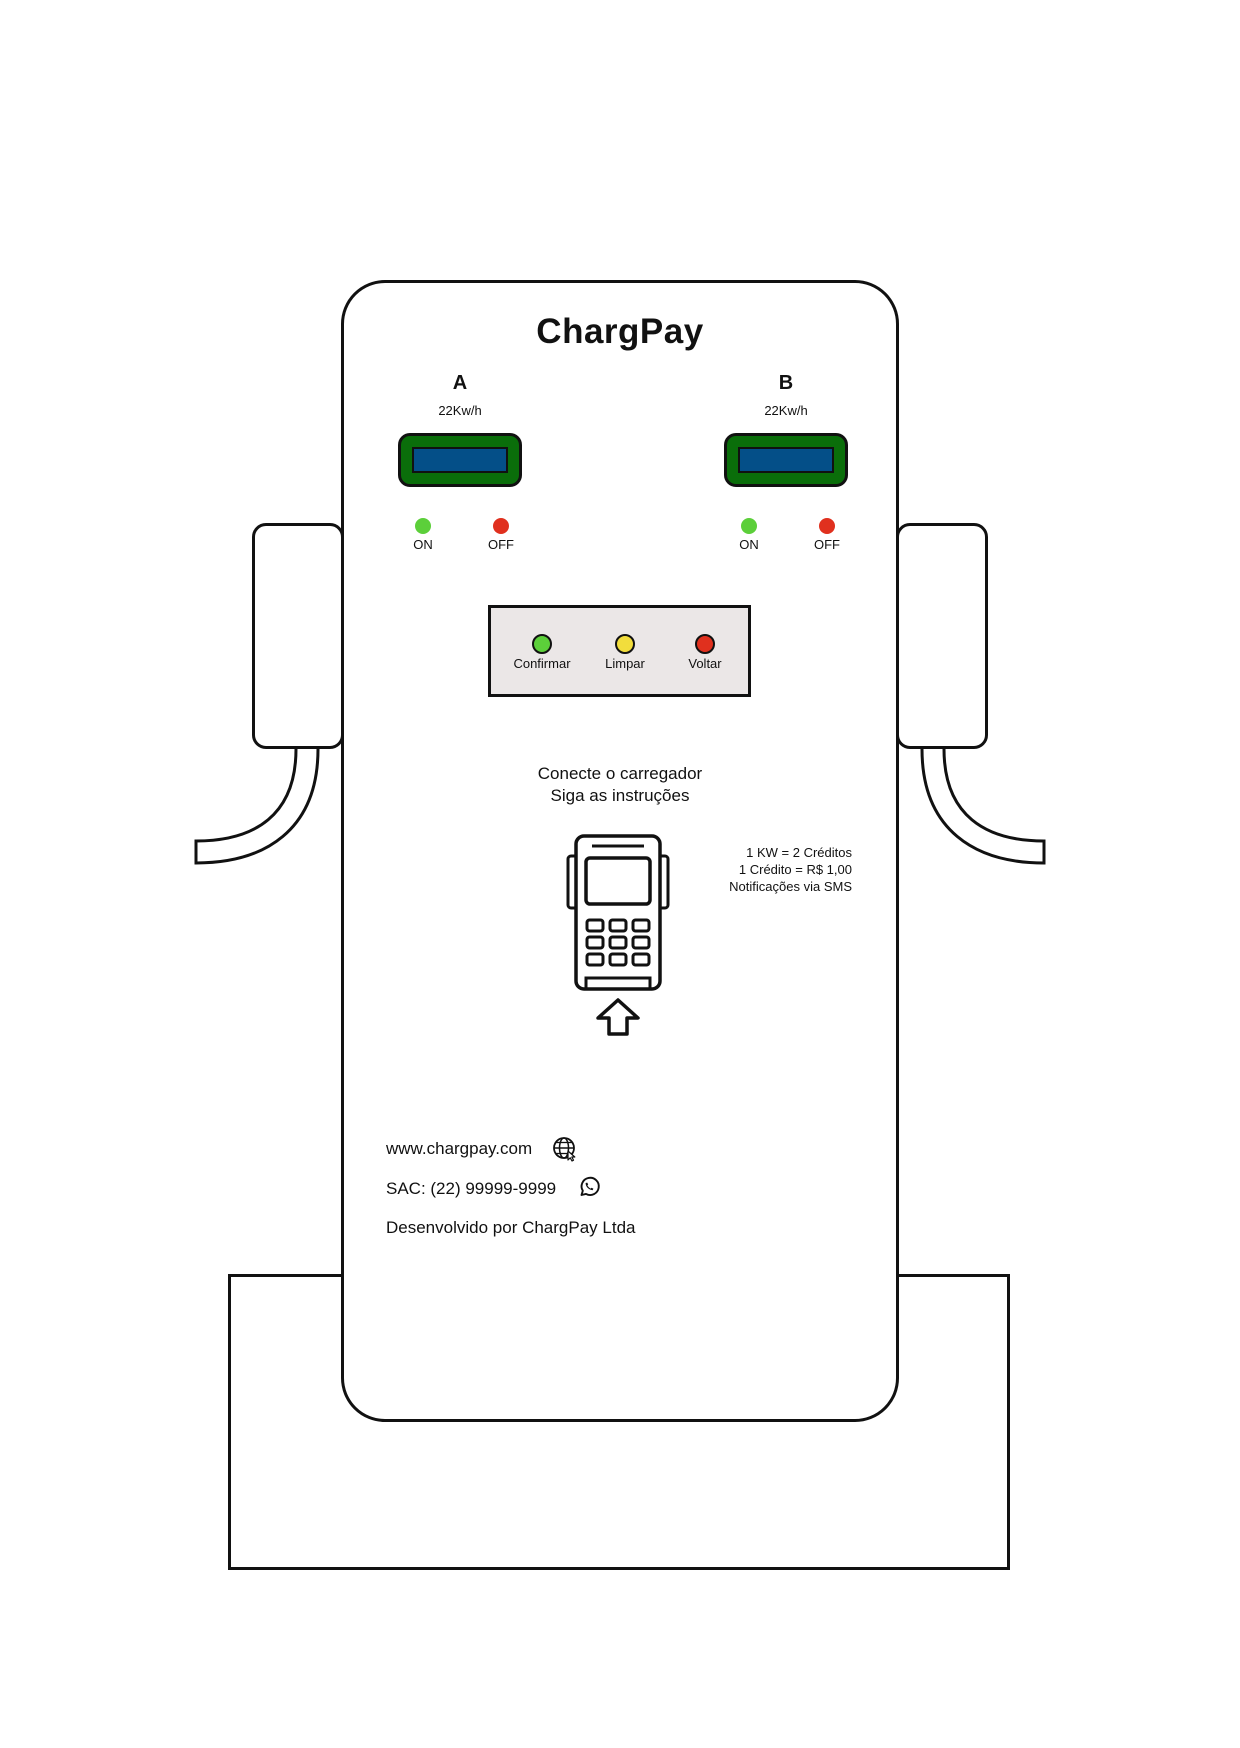 The width and height of the screenshot is (1240, 1748). I want to click on confirm-label: Confirmar, so click(542, 663).